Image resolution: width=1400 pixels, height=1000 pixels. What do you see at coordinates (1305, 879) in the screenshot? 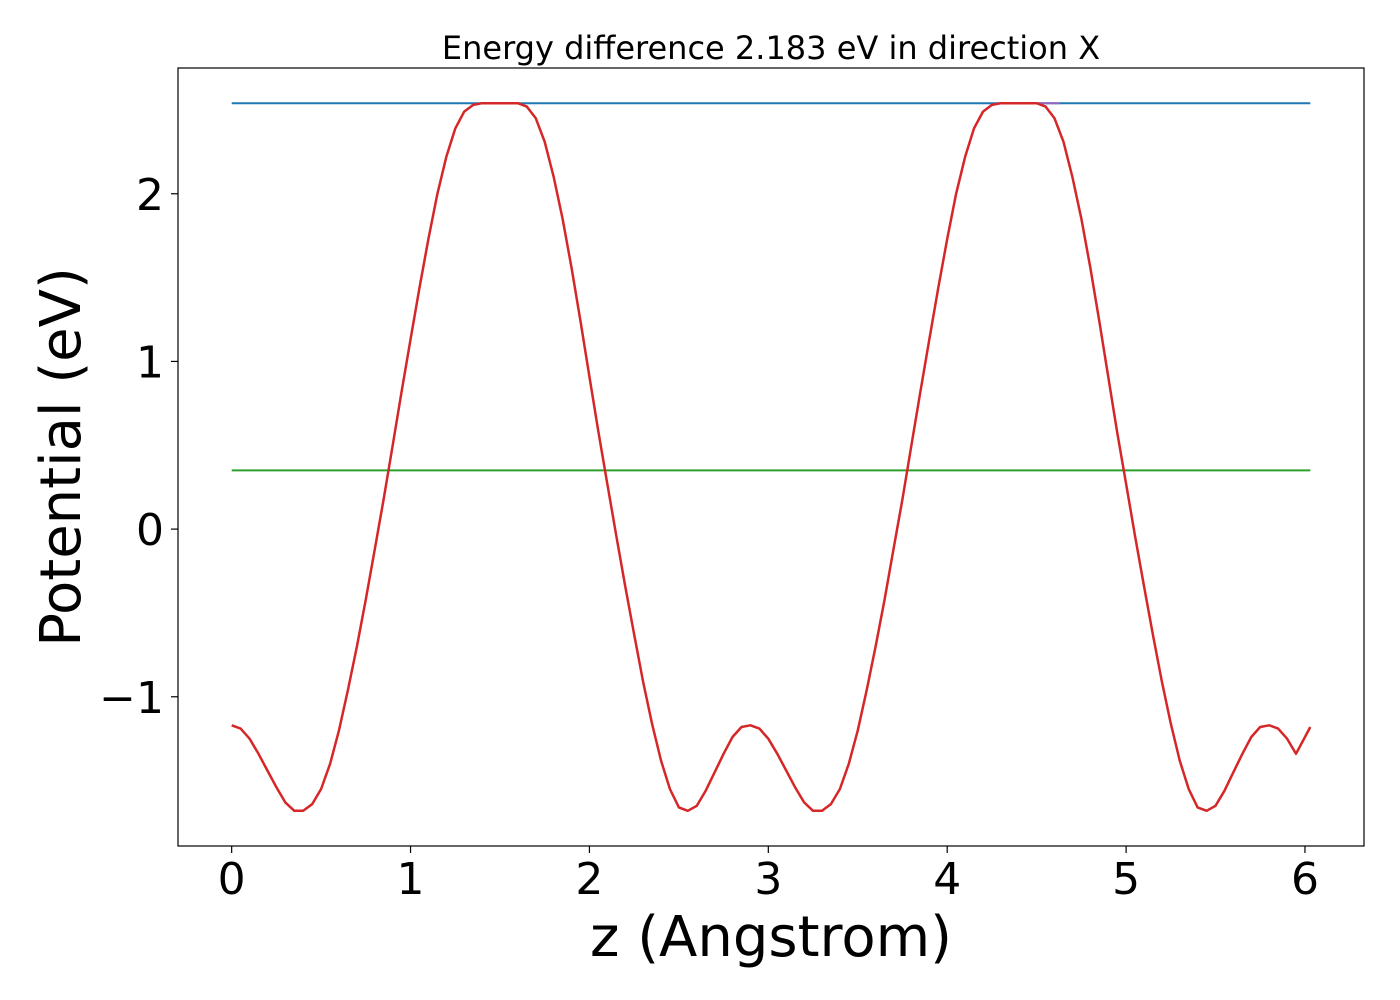
I see `x-tick-label: 6` at bounding box center [1305, 879].